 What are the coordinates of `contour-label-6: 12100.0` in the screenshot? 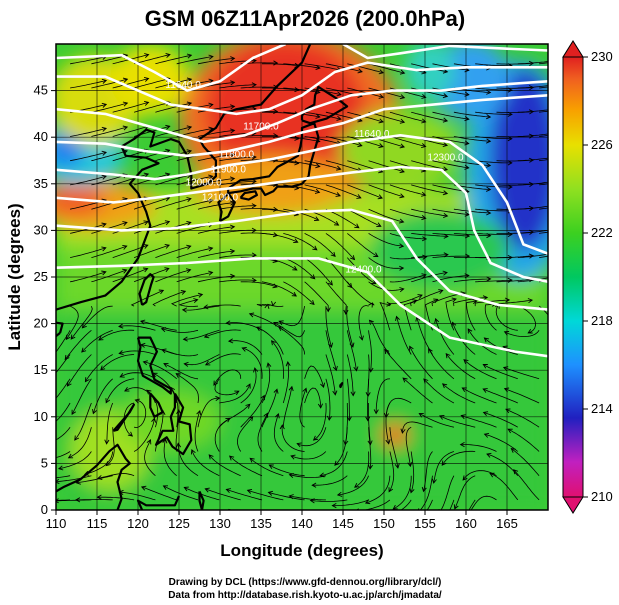 It's located at (220, 198).